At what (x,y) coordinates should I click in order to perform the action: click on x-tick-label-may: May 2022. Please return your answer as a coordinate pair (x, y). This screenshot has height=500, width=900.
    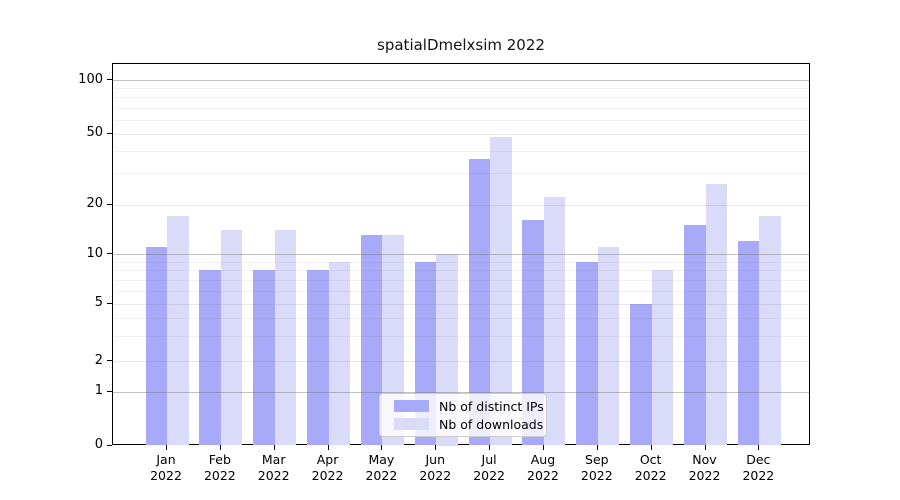
    Looking at the image, I should click on (381, 467).